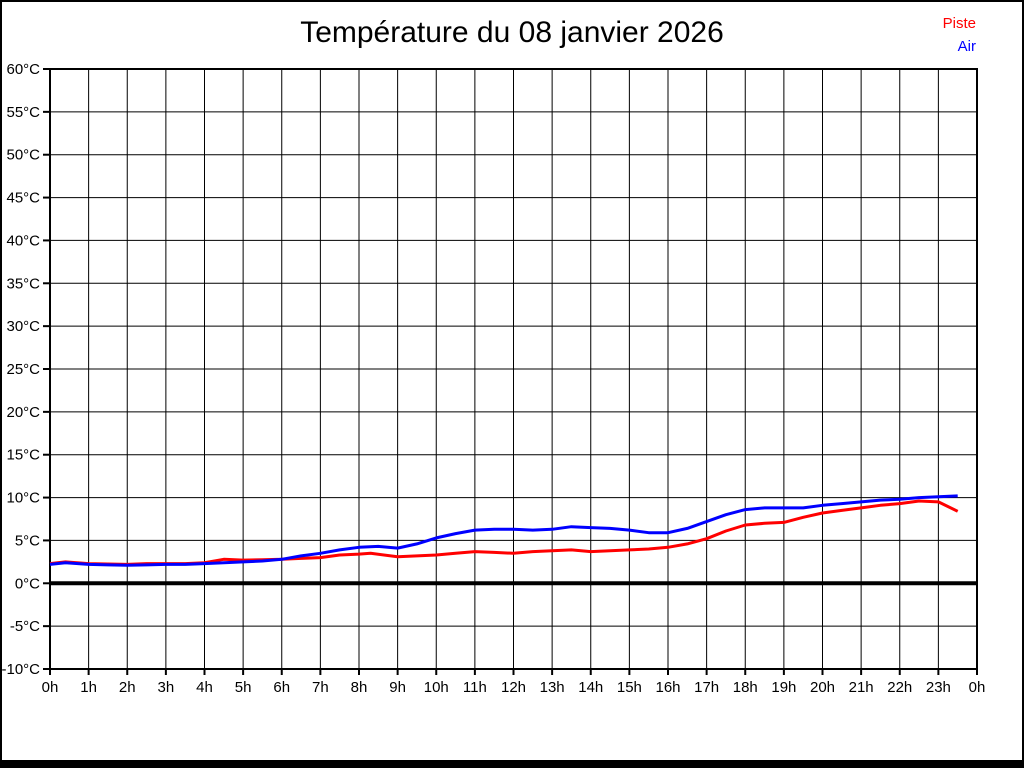 The image size is (1024, 768). What do you see at coordinates (552, 687) in the screenshot?
I see `x-tick-label: 13h` at bounding box center [552, 687].